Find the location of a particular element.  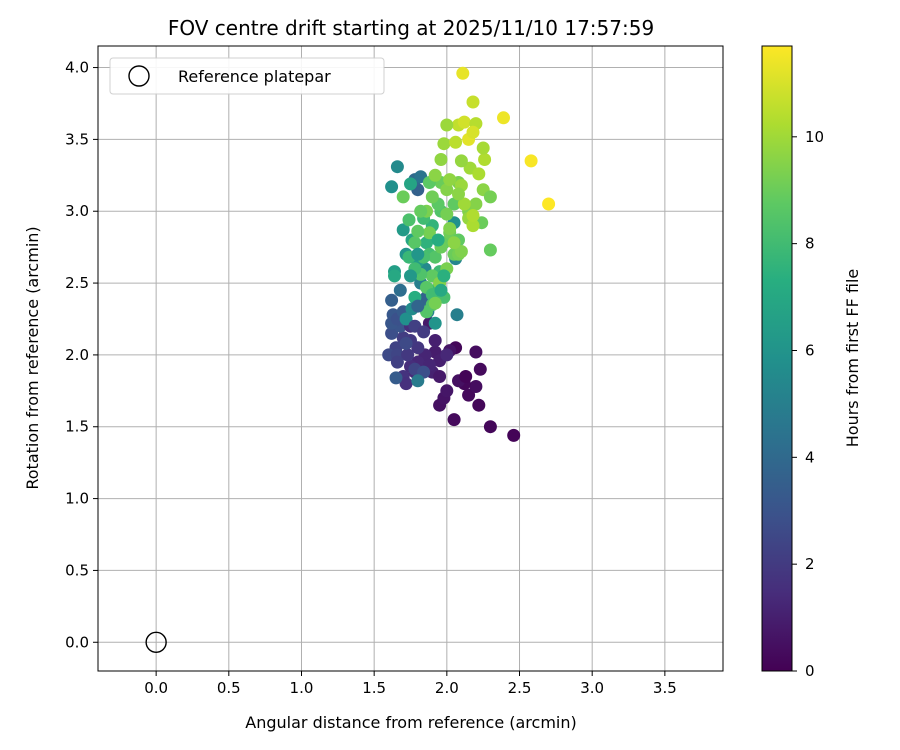

x-tick-label: 3.5 is located at coordinates (665, 688).